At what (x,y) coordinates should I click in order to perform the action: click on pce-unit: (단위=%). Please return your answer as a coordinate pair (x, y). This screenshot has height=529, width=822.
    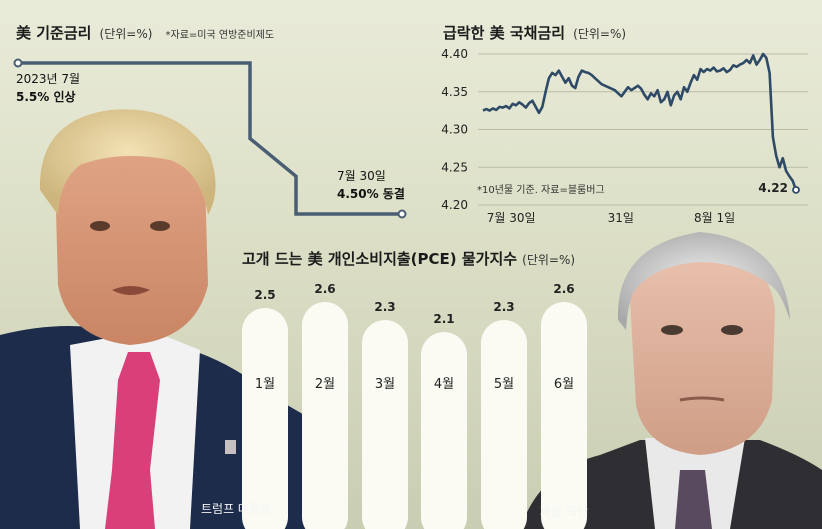
    Looking at the image, I should click on (548, 260).